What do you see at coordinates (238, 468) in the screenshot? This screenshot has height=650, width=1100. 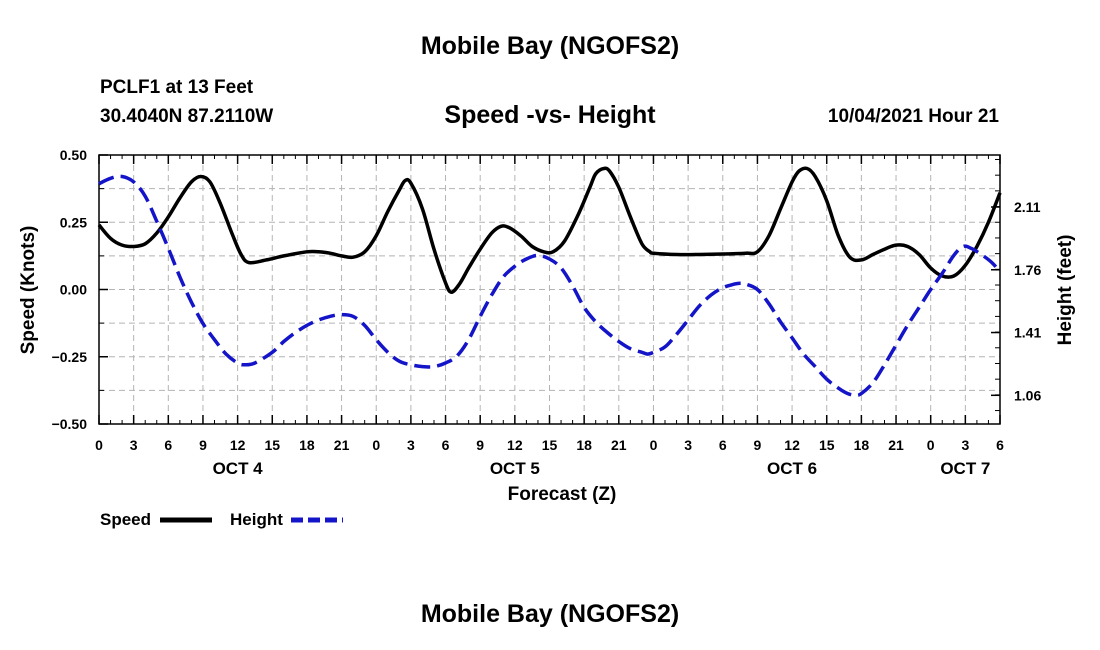 I see `date-label: OCT 4` at bounding box center [238, 468].